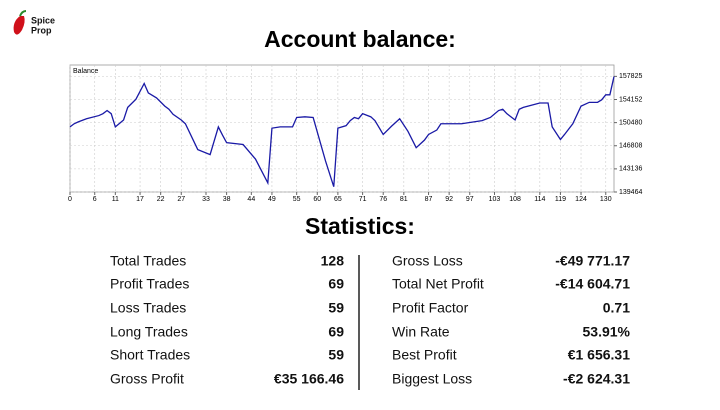  Describe the element at coordinates (630, 99) in the screenshot. I see `y-tick-label: 154152` at that location.